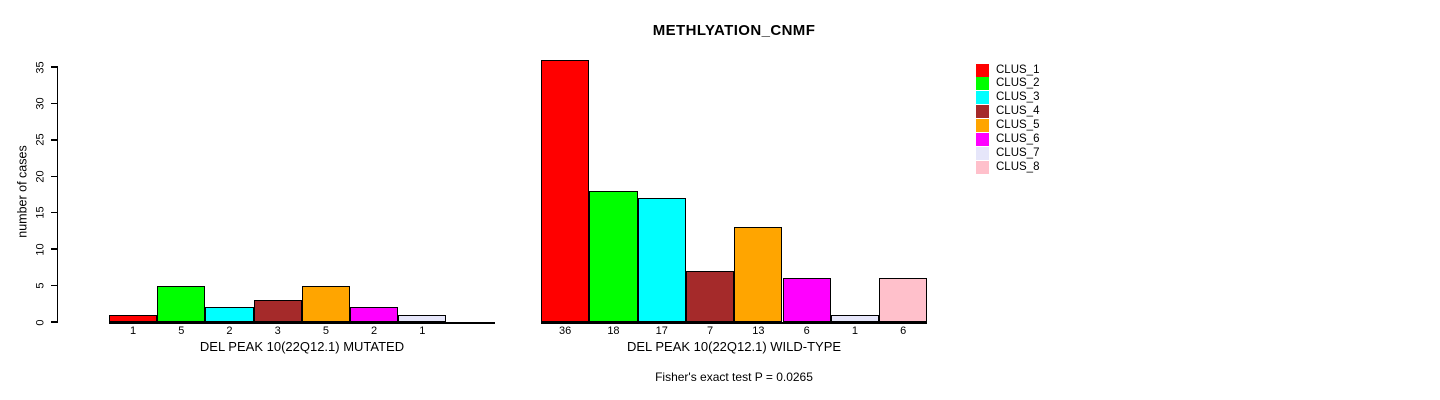  I want to click on bar-clus_6-group2, so click(806, 300).